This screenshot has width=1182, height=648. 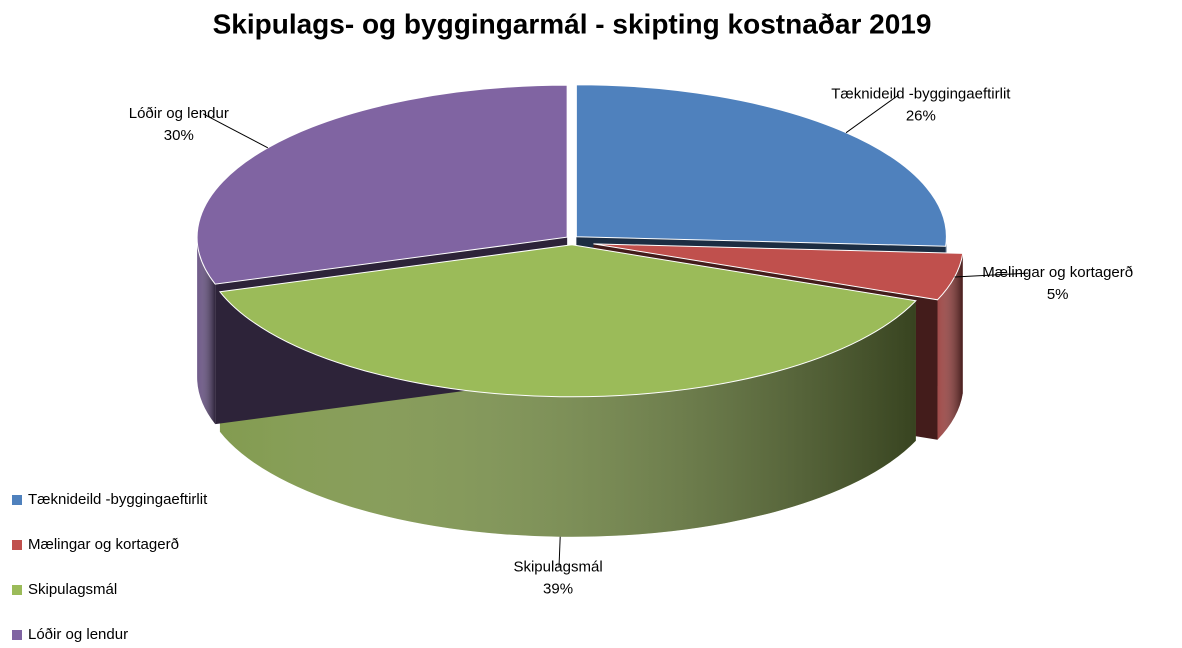 What do you see at coordinates (72, 589) in the screenshot?
I see `legend-label: Skipulagsmál` at bounding box center [72, 589].